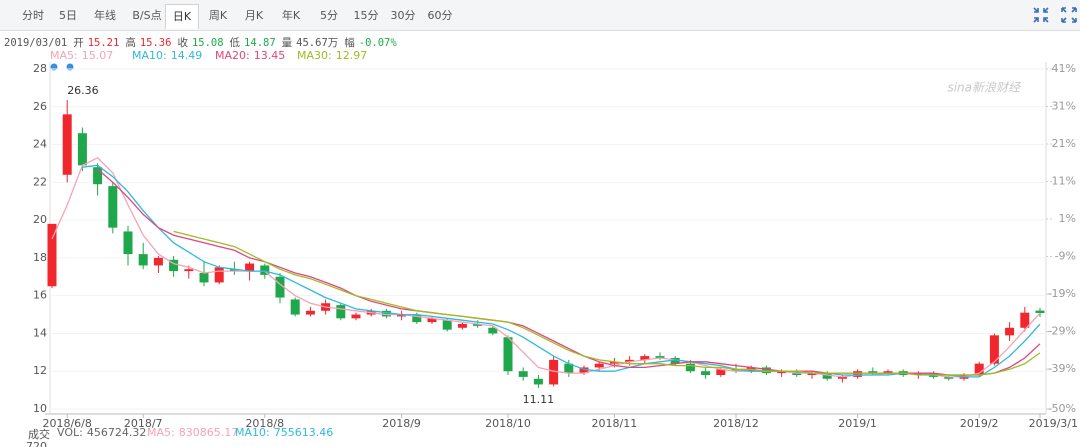 The height and width of the screenshot is (447, 1080). I want to click on info-label: 开, so click(78, 43).